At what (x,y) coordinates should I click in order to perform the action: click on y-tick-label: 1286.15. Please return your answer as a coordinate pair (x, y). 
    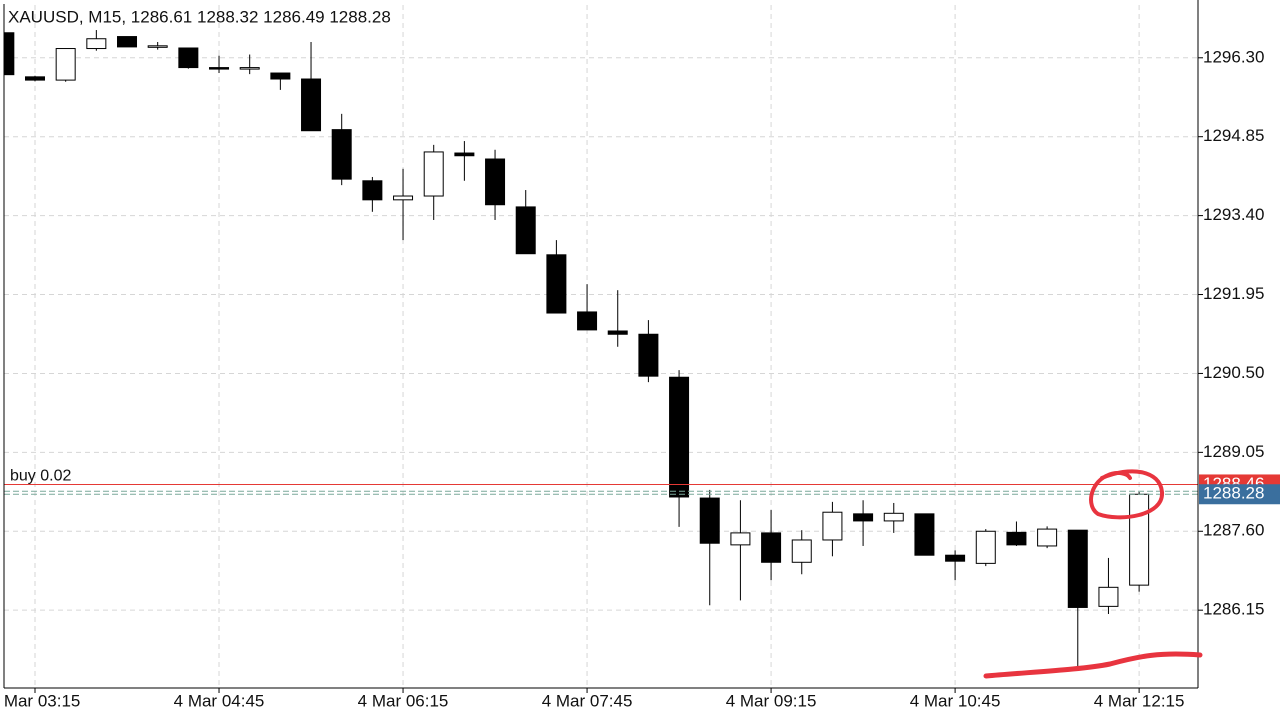
    Looking at the image, I should click on (1233, 609).